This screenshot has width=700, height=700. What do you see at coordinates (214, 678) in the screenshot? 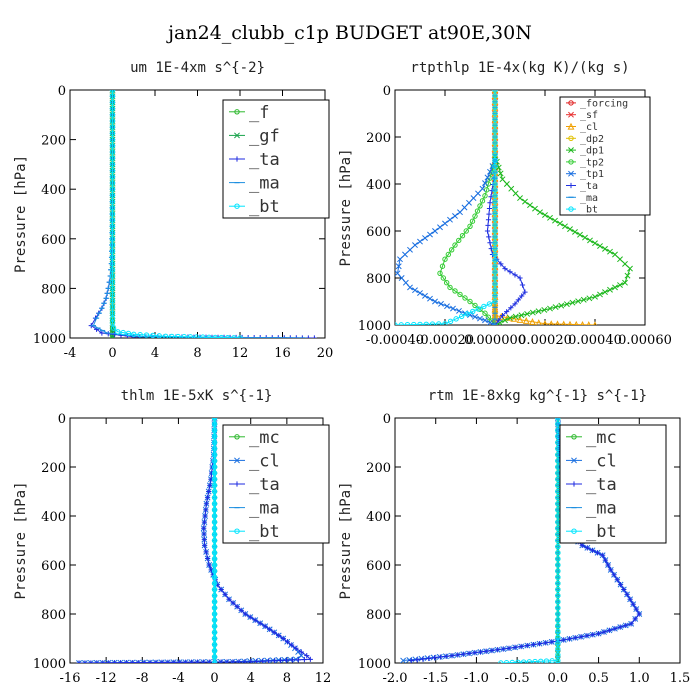
I see `x-tick-label: 0` at bounding box center [214, 678].